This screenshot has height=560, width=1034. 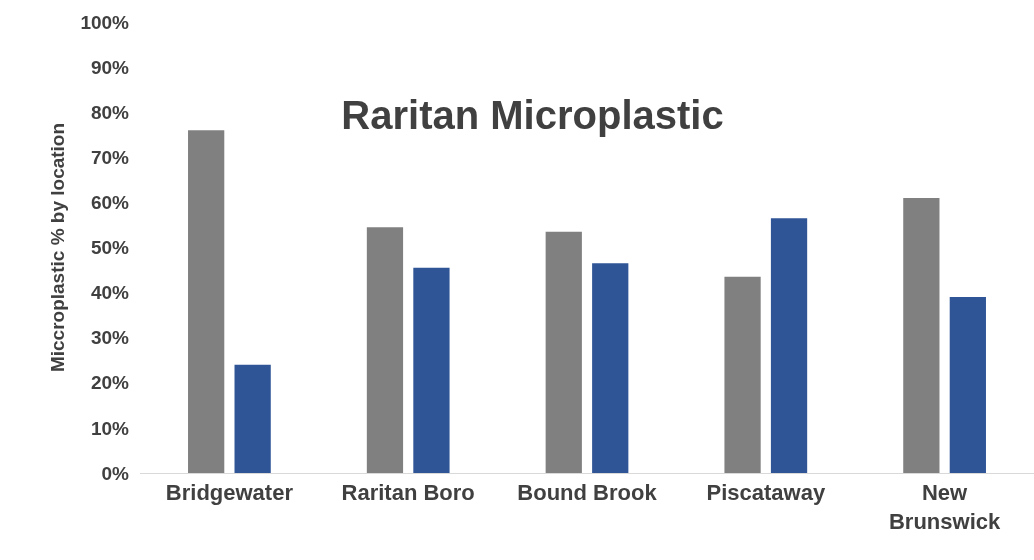 What do you see at coordinates (110, 428) in the screenshot?
I see `y-tick-label: 10%` at bounding box center [110, 428].